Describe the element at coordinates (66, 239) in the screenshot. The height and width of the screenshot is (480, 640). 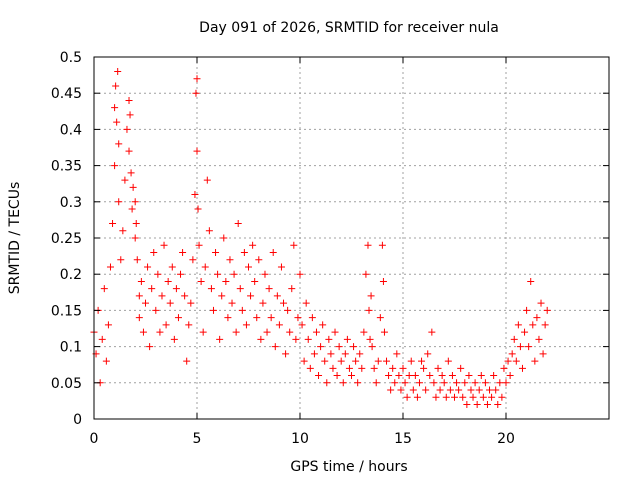
I see `y-tick-label: 0.25` at that location.